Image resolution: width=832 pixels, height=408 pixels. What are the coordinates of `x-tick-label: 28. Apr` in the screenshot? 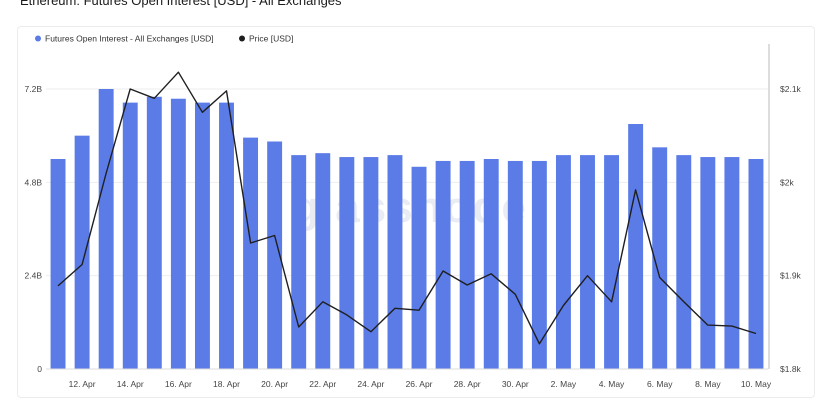 It's located at (467, 384).